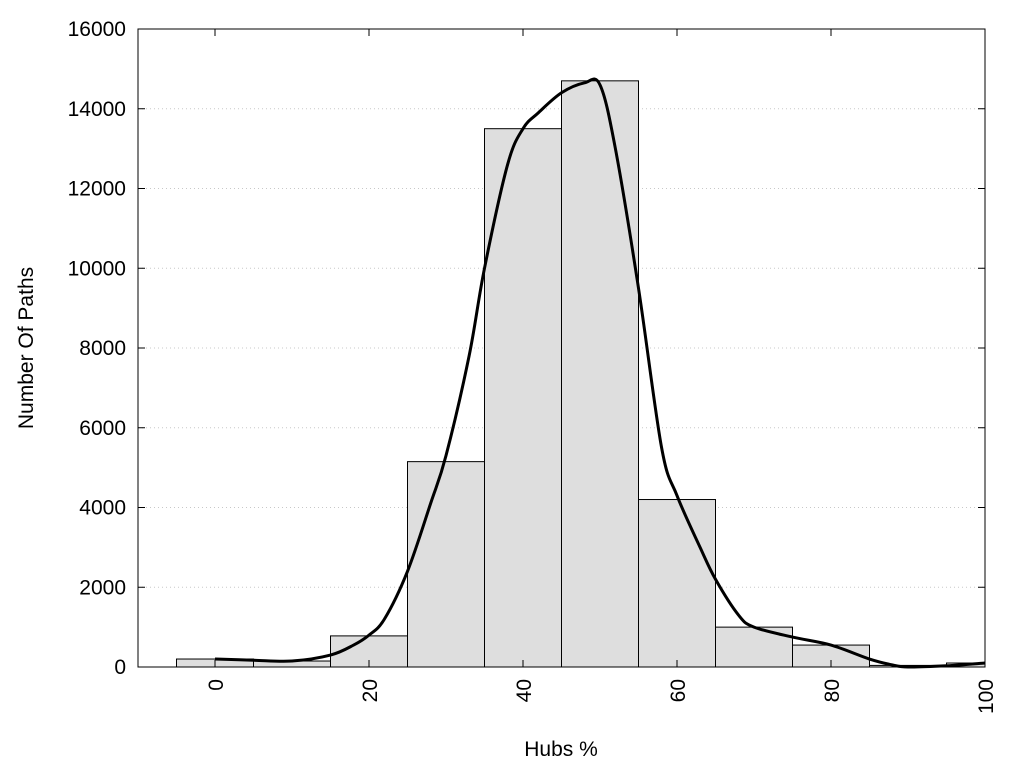 This screenshot has width=1024, height=768. What do you see at coordinates (97, 189) in the screenshot?
I see `y-tick-label-6: 12000` at bounding box center [97, 189].